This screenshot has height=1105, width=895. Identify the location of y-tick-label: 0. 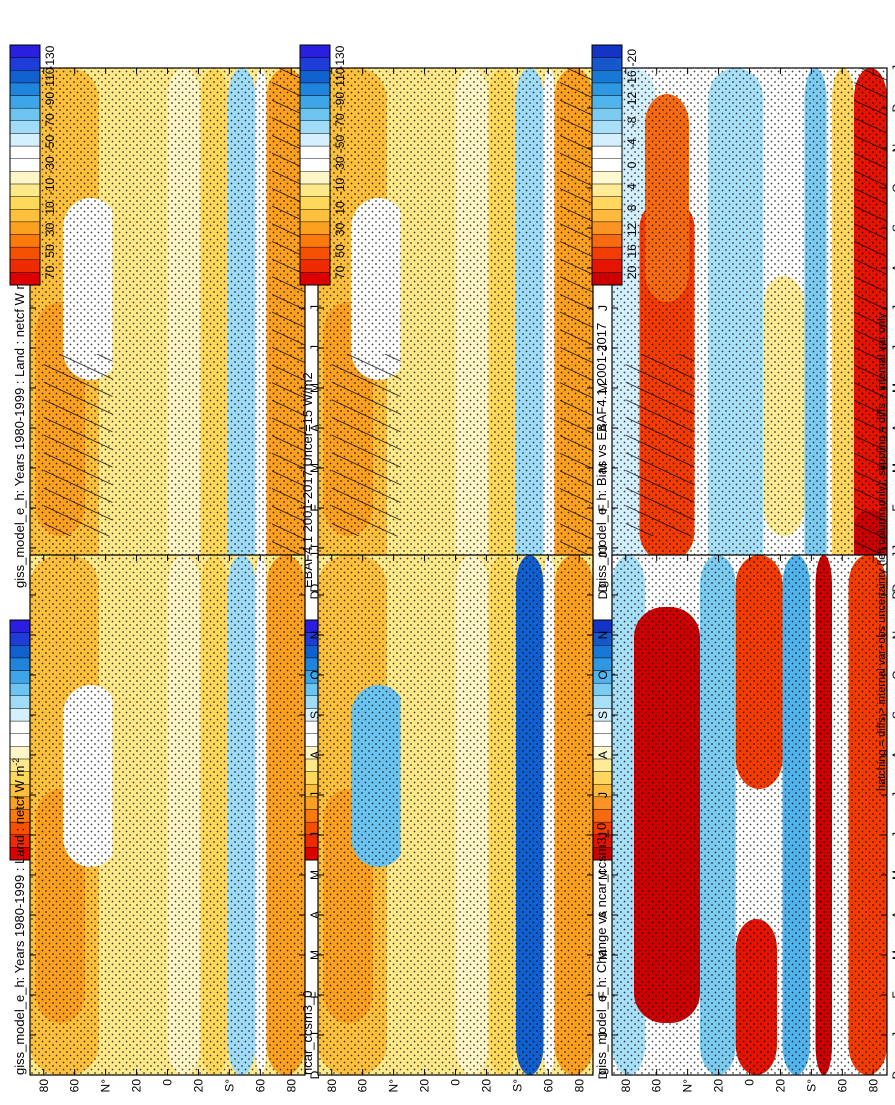
(168, 1082).